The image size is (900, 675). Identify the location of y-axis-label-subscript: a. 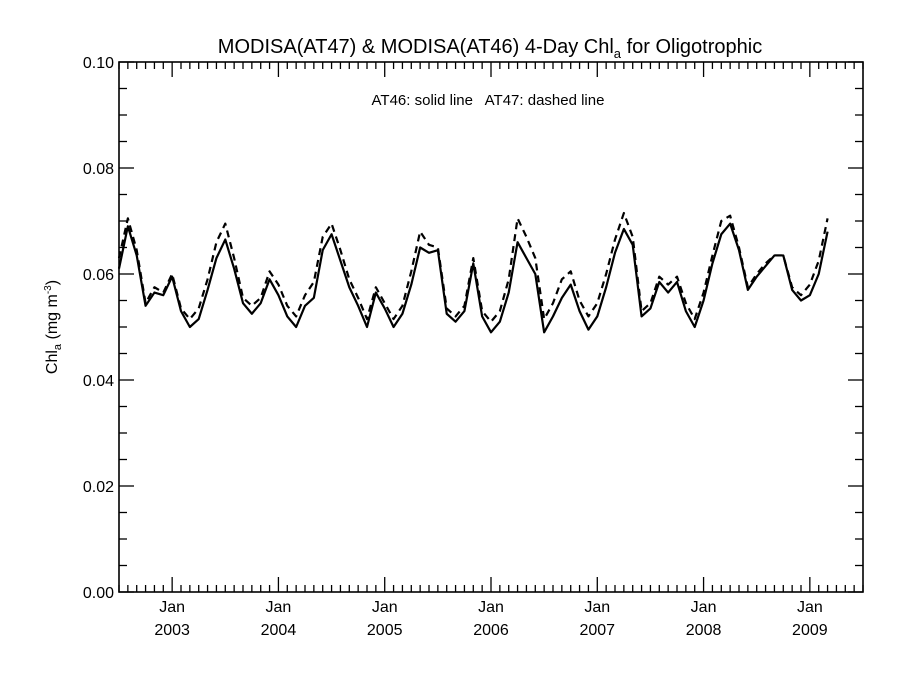
(58, 346).